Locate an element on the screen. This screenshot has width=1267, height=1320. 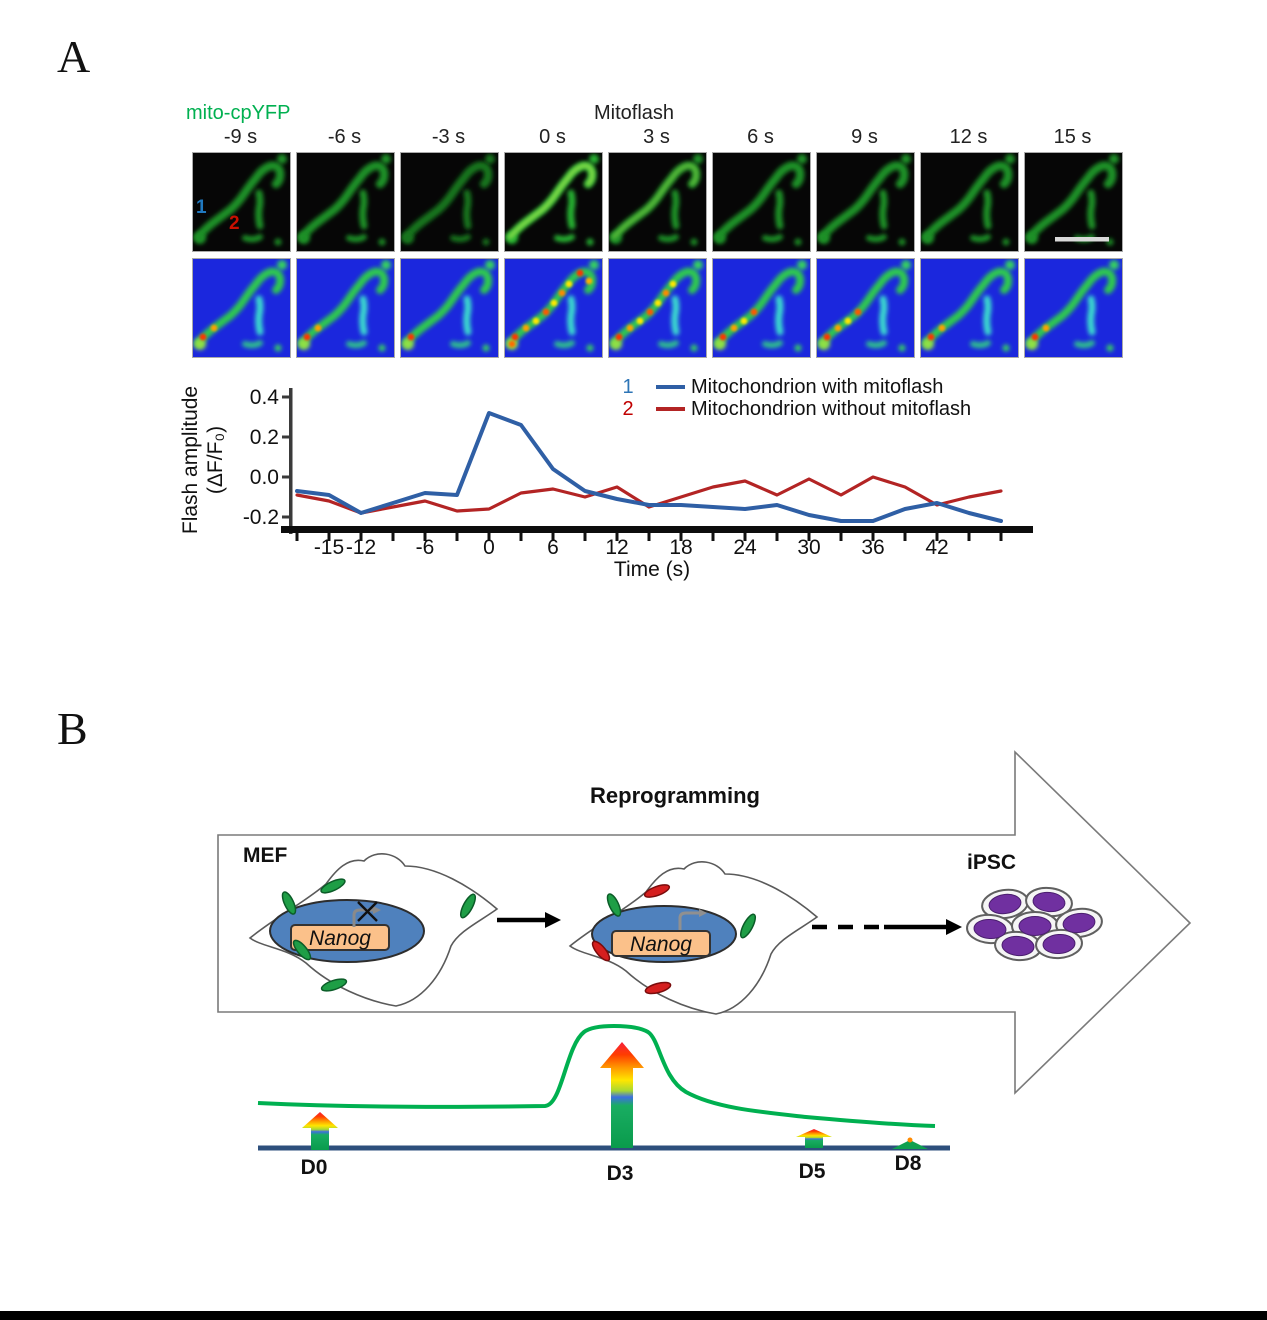
fluorescence-frame-3s is located at coordinates (657, 202).